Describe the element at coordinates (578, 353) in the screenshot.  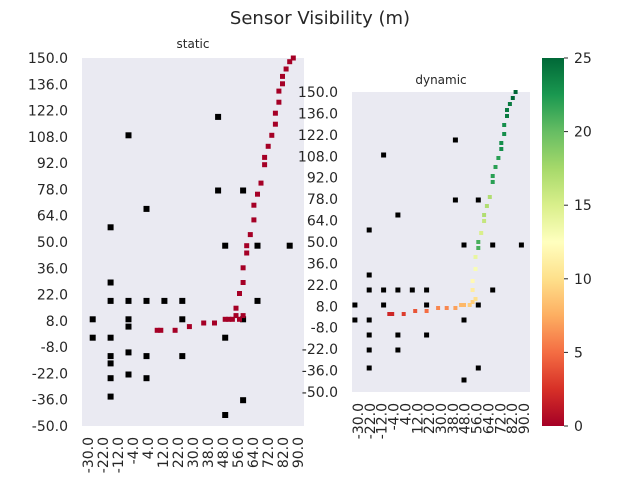
I see `colorbar-tick-label: 5` at that location.